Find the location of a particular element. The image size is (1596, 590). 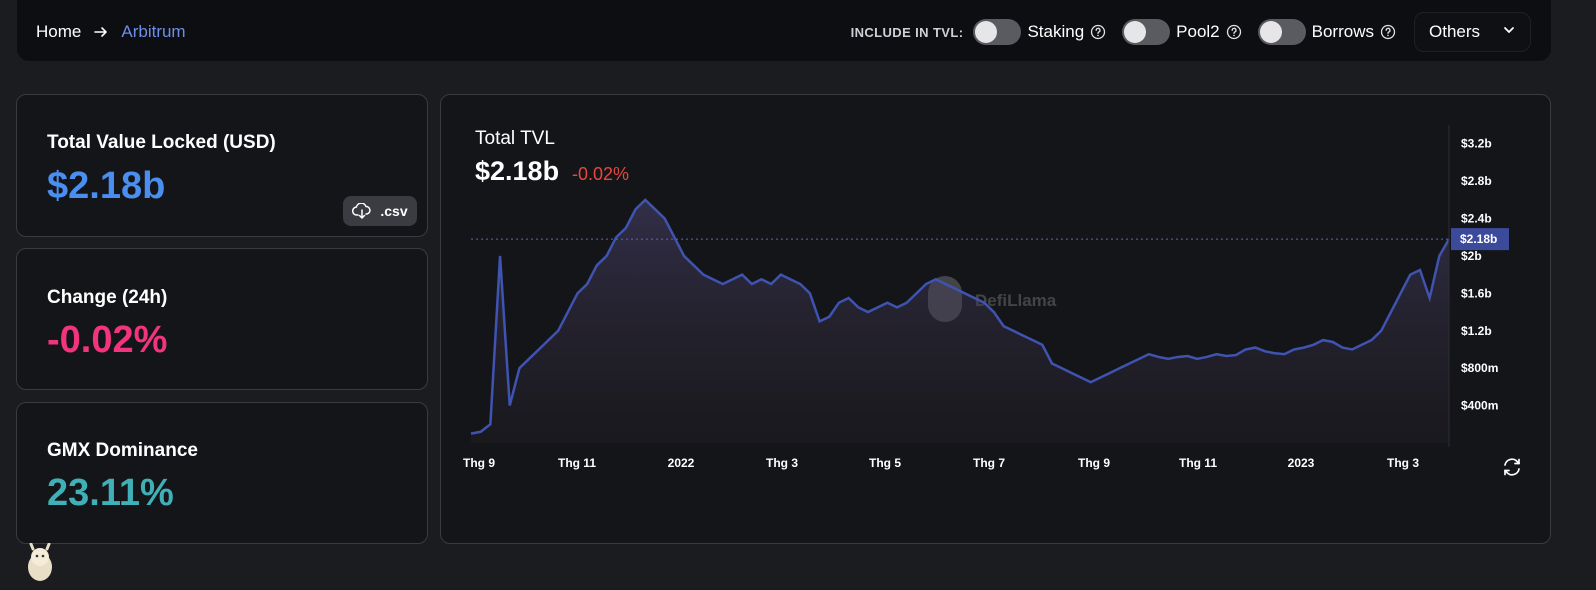

borrows-label: Borrows is located at coordinates (1342, 31).